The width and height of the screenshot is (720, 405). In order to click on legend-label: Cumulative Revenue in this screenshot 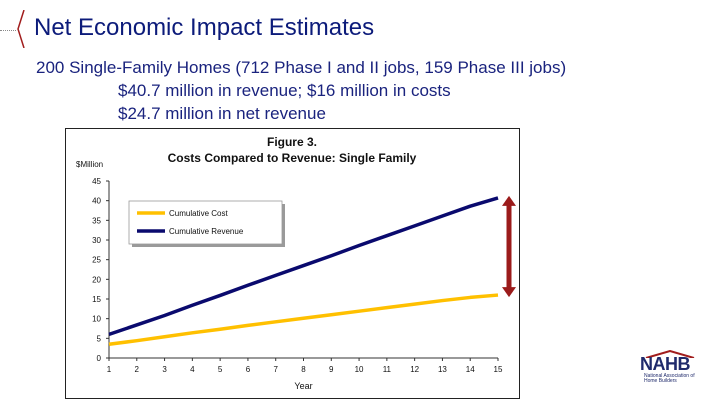, I will do `click(206, 231)`.